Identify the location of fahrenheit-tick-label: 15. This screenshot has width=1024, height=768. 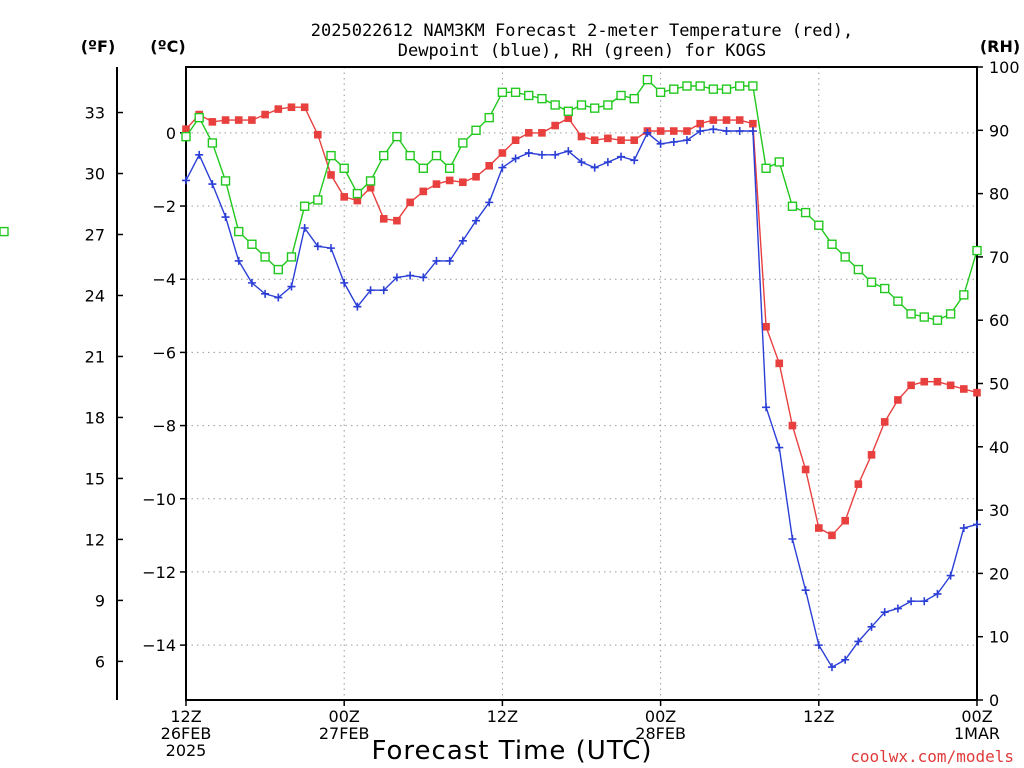
(95, 478).